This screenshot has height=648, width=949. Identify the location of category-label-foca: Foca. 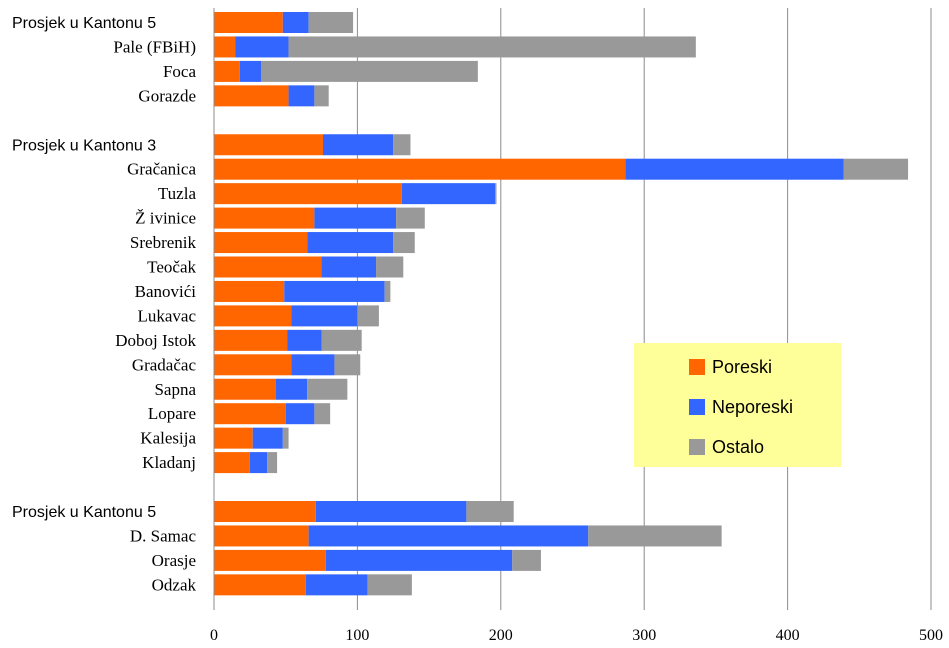
(180, 71).